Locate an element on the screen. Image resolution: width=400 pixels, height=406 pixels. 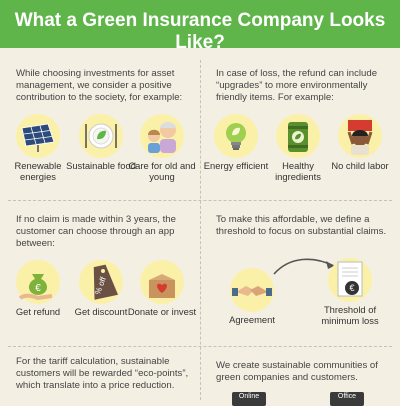
item-no-child-labor: No child labor is located at coordinates (360, 142).